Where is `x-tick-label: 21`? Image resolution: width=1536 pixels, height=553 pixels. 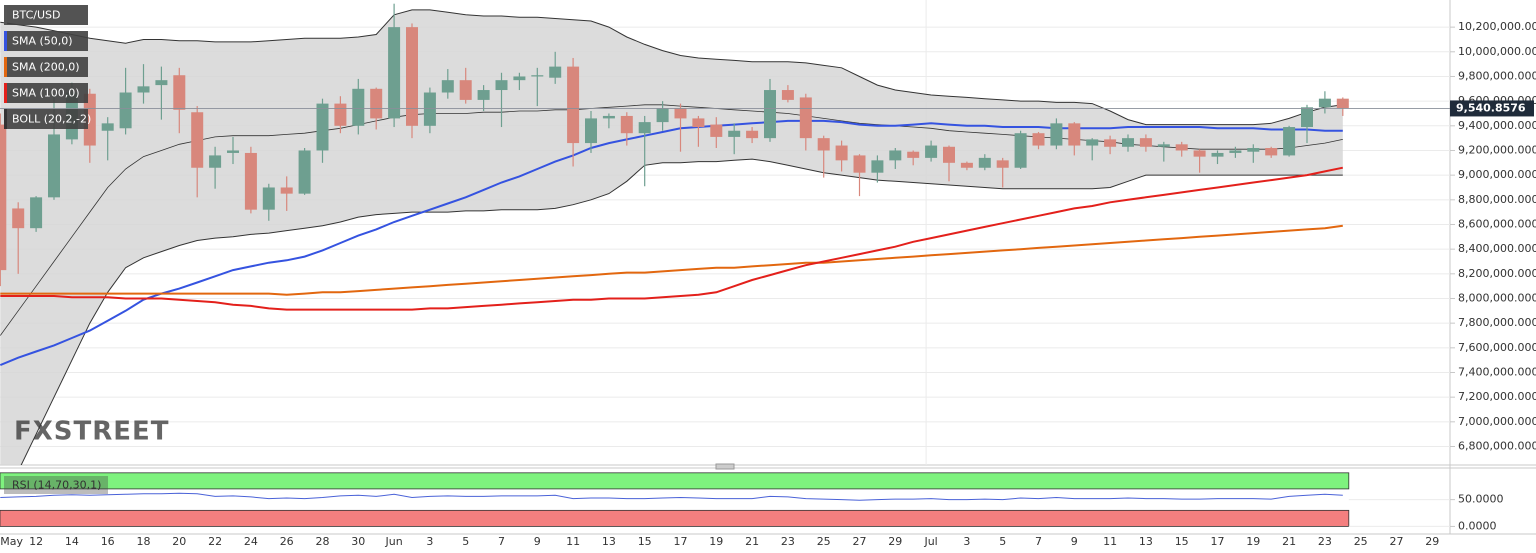
x-tick-label: 21 is located at coordinates (1289, 541).